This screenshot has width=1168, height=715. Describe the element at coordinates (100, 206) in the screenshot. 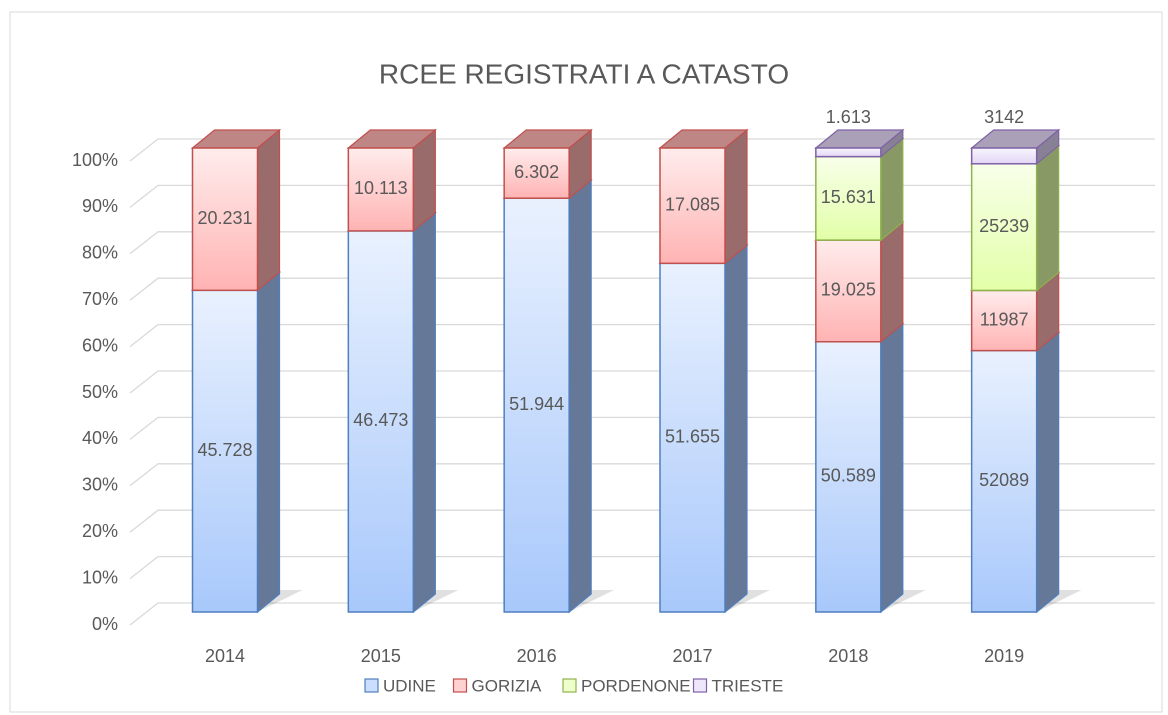

I see `y-tick-label: 90%` at that location.